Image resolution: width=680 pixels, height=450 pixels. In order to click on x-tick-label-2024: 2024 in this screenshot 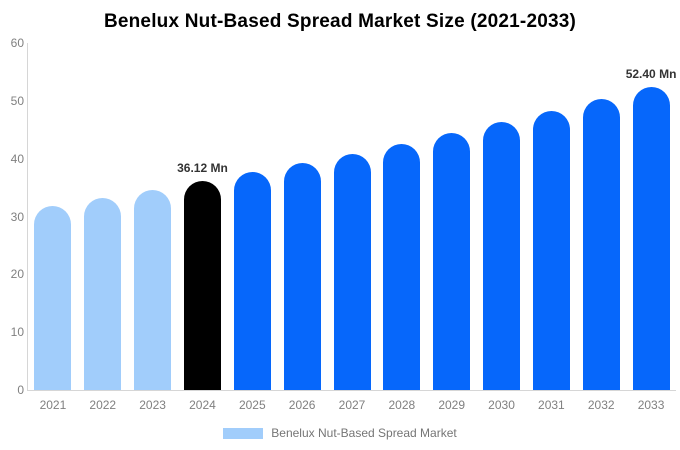, I will do `click(202, 405)`.